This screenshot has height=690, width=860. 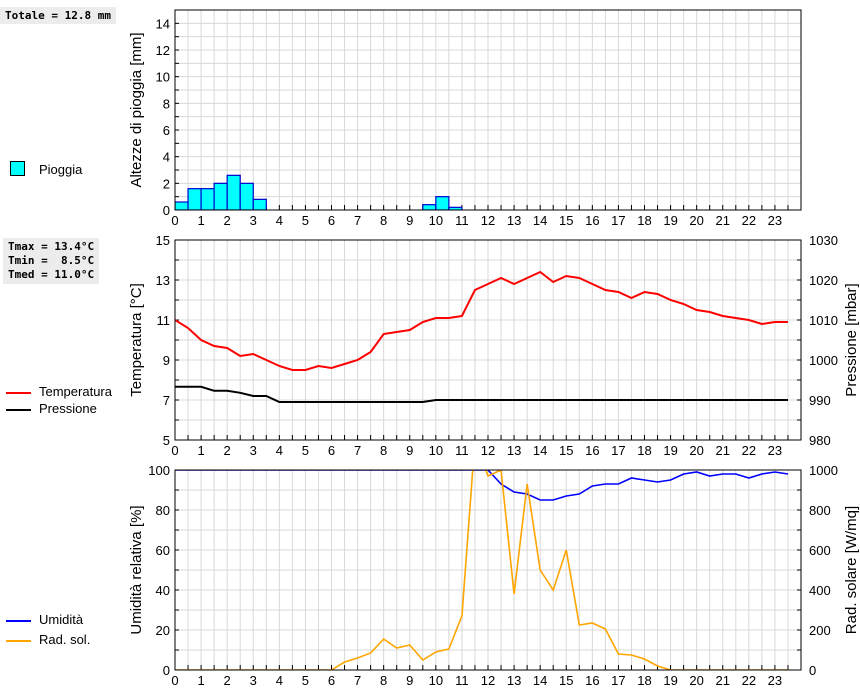 What do you see at coordinates (163, 240) in the screenshot?
I see `y-tick-label: 15` at bounding box center [163, 240].